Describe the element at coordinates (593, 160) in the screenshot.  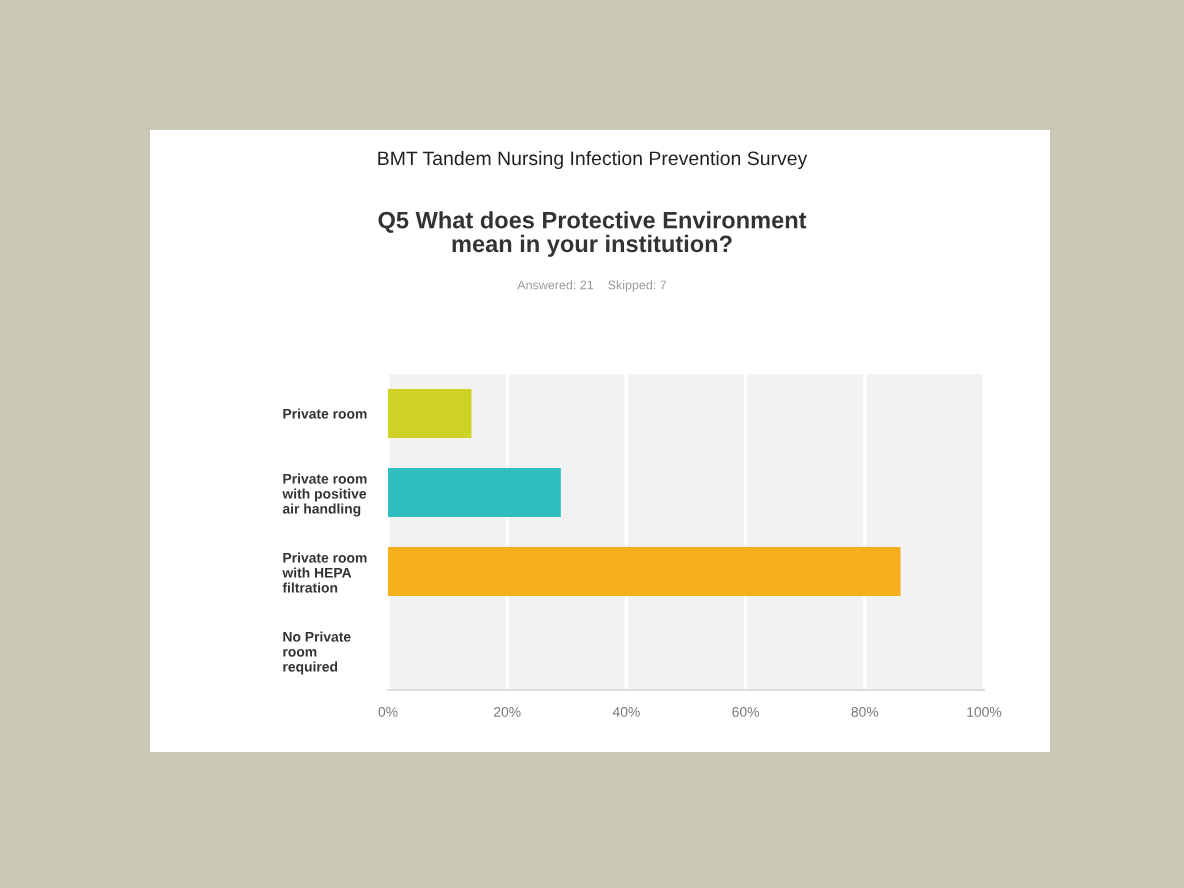
I see `chart-title: BMT Tandem Nursing Infection Prevention Survey` at that location.